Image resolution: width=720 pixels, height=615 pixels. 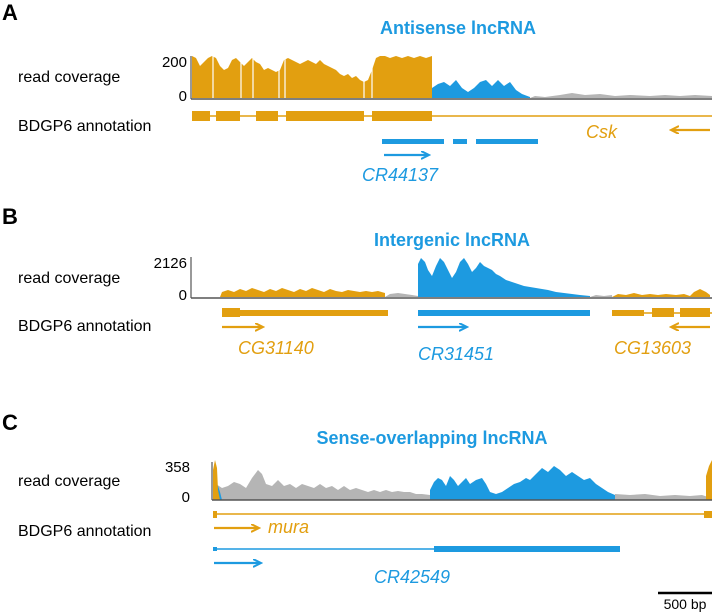 I want to click on panel-a-coverage-gold, so click(x=312, y=77).